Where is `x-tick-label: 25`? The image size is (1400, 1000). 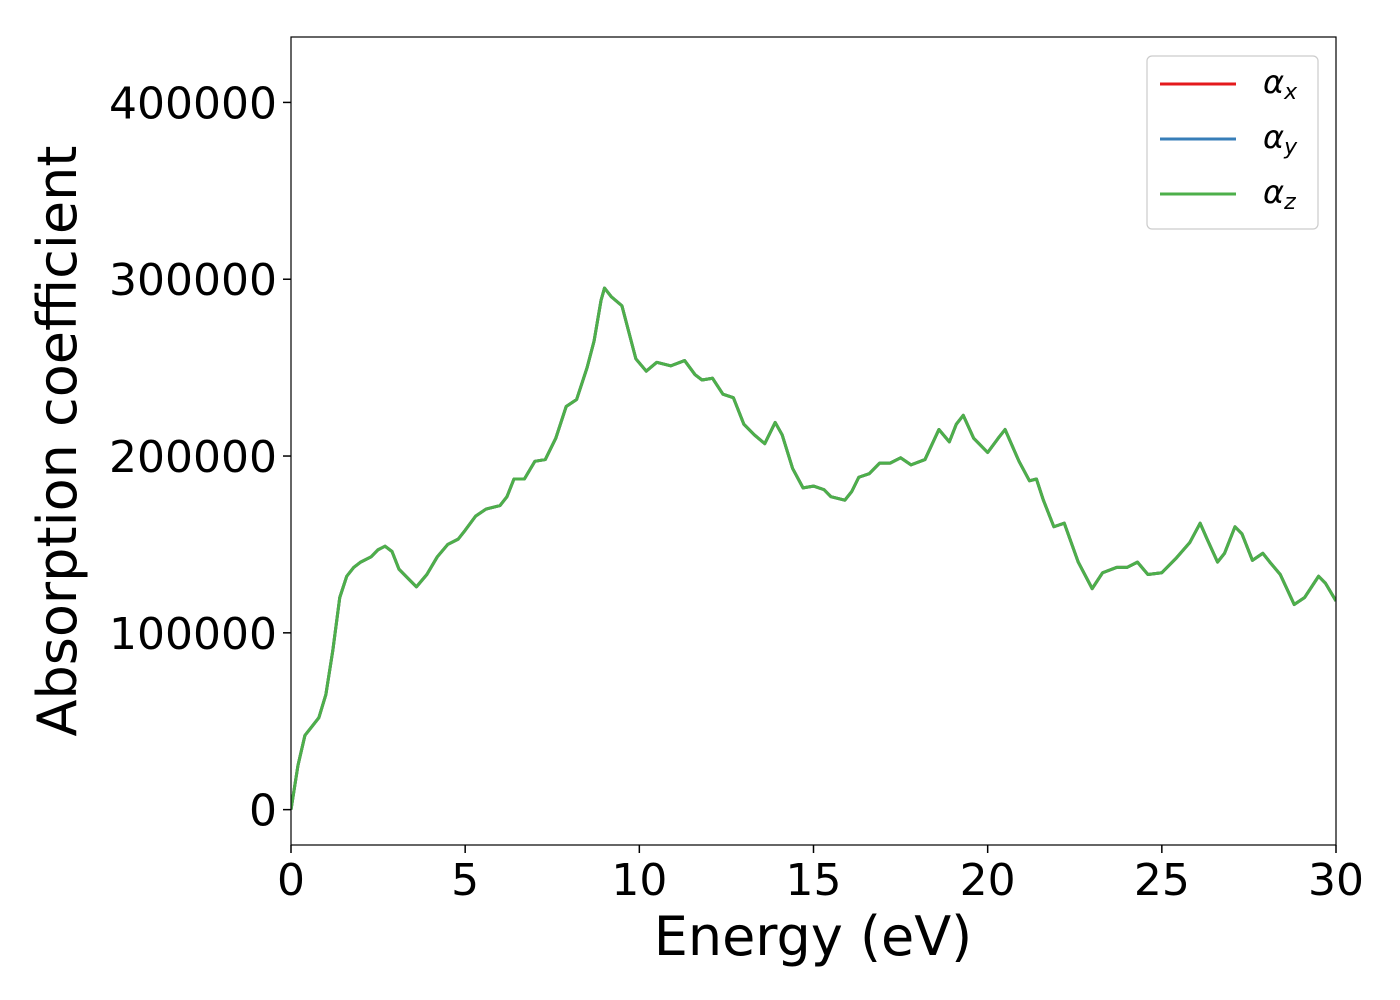
x-tick-label: 25 is located at coordinates (1162, 880).